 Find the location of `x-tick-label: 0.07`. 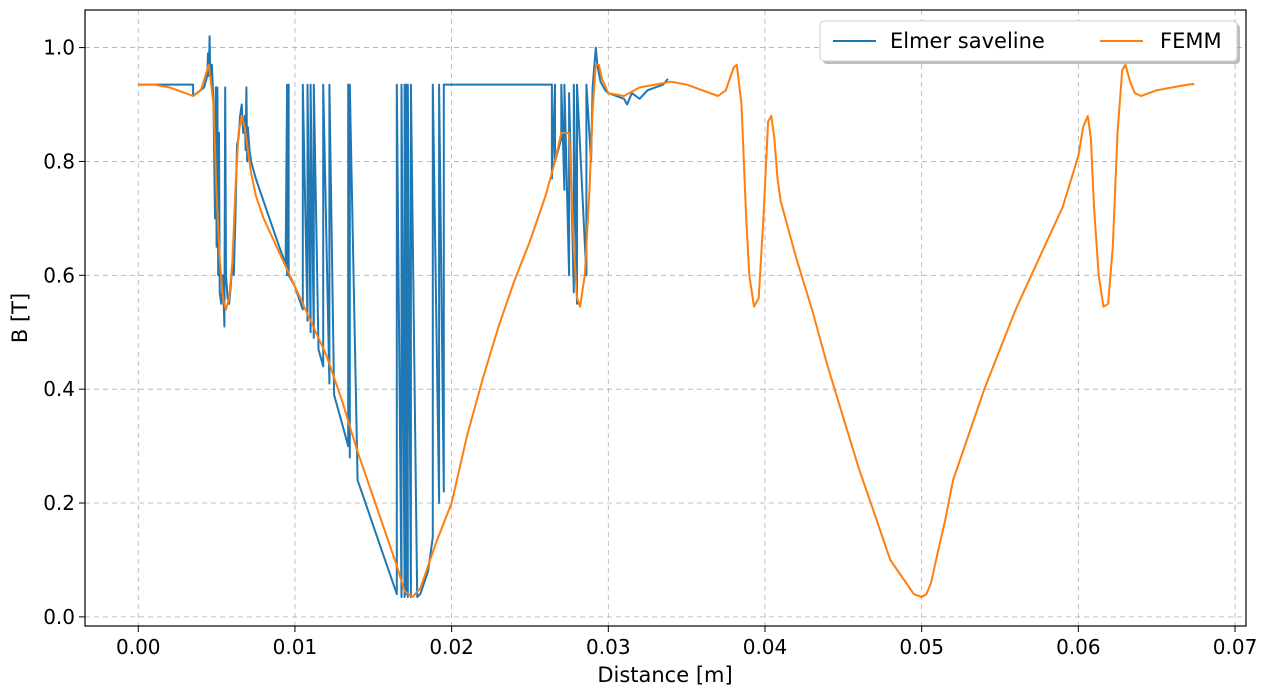

x-tick-label: 0.07 is located at coordinates (1235, 647).